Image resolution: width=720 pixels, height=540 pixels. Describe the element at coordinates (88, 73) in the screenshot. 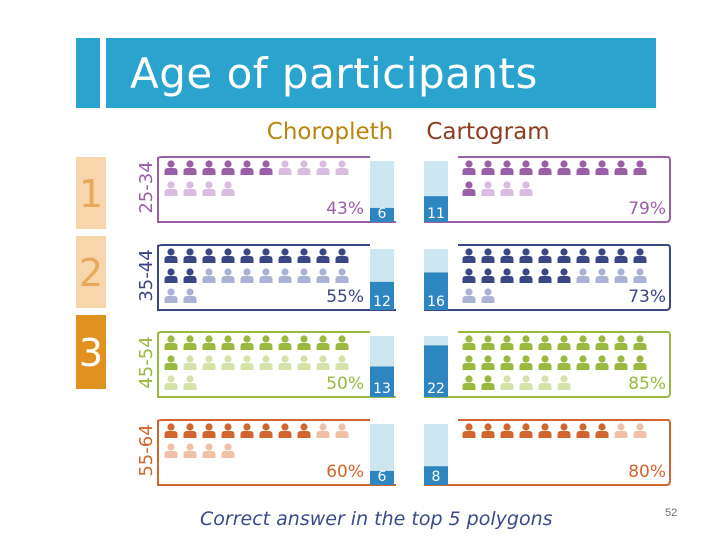

I see `title-band-stripe` at that location.